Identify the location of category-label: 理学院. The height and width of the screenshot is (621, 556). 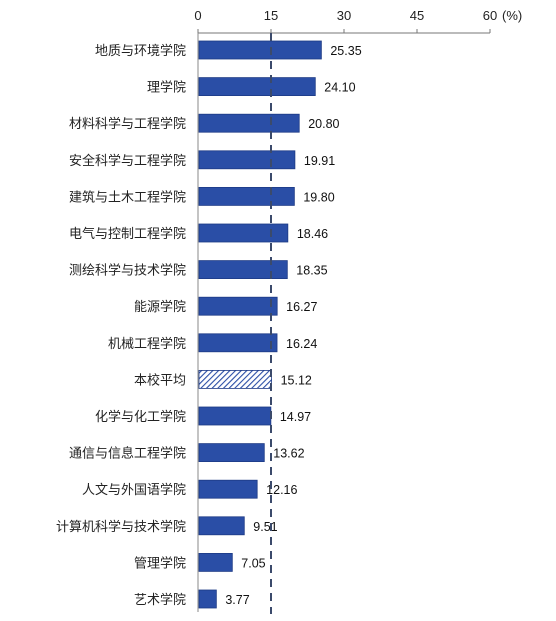
(166, 88).